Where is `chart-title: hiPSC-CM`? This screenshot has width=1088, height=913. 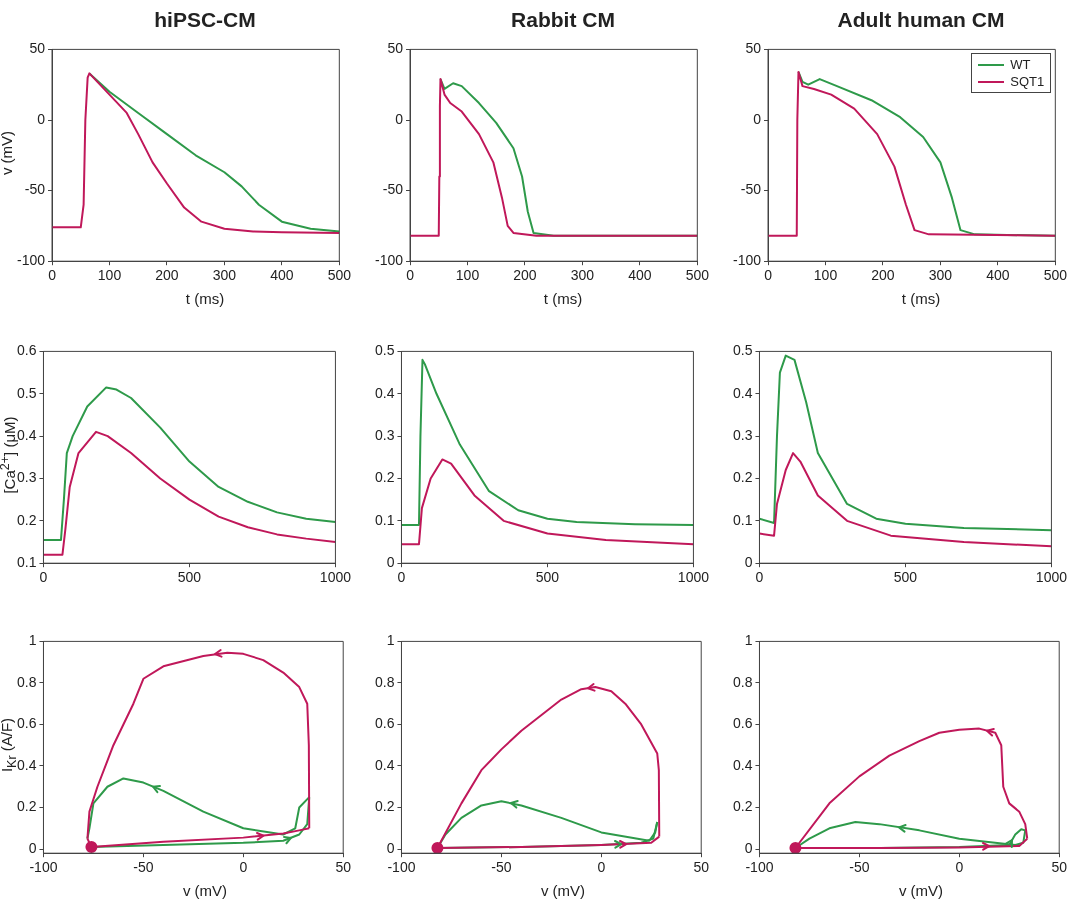 chart-title: hiPSC-CM is located at coordinates (205, 20).